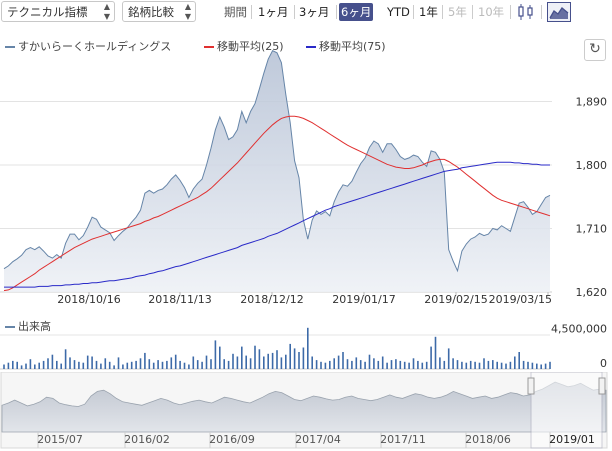  What do you see at coordinates (566, 410) in the screenshot?
I see `navigator-selection` at bounding box center [566, 410].